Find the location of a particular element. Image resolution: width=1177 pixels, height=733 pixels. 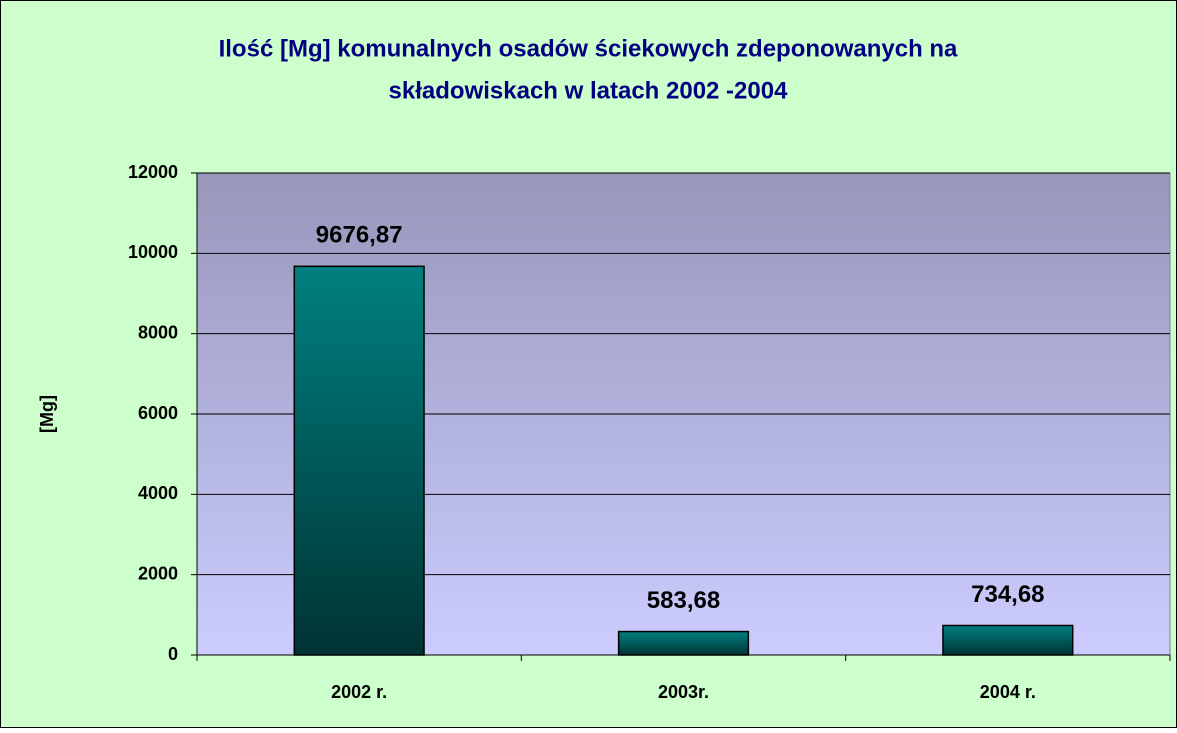

y-tick-label: 0 is located at coordinates (173, 654).